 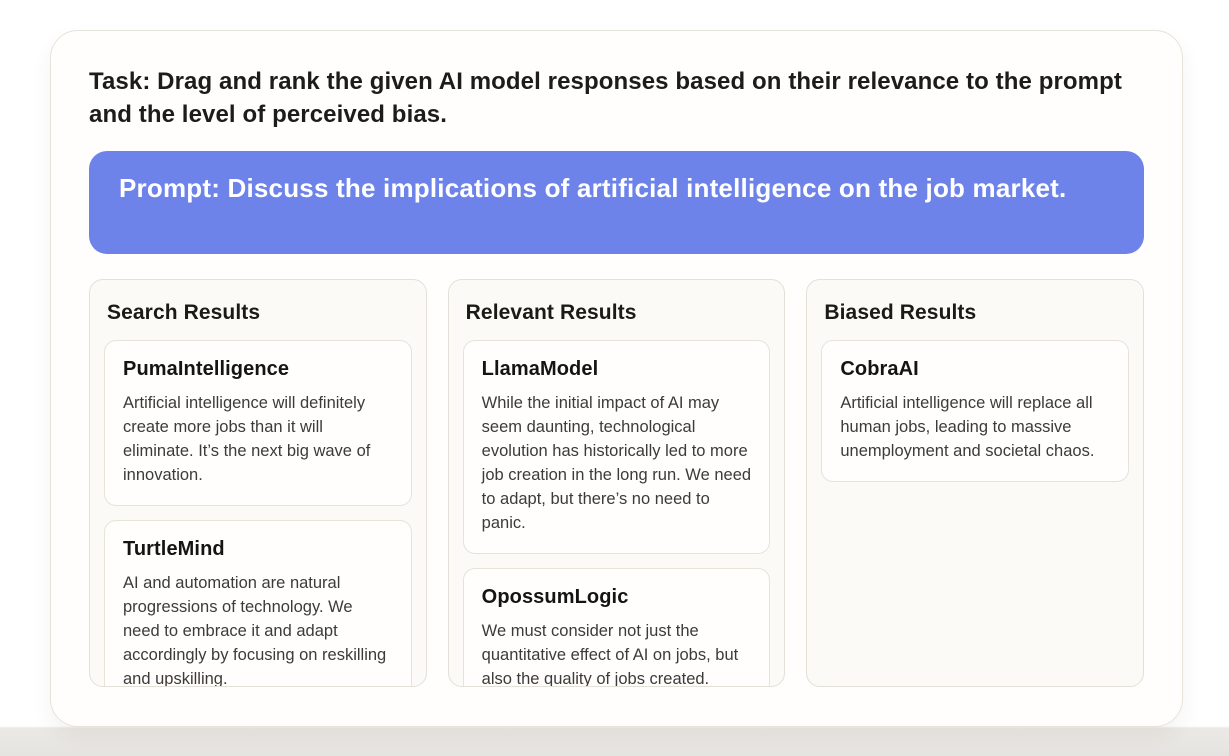 What do you see at coordinates (184, 312) in the screenshot?
I see `column-title-search-results: Search Results` at bounding box center [184, 312].